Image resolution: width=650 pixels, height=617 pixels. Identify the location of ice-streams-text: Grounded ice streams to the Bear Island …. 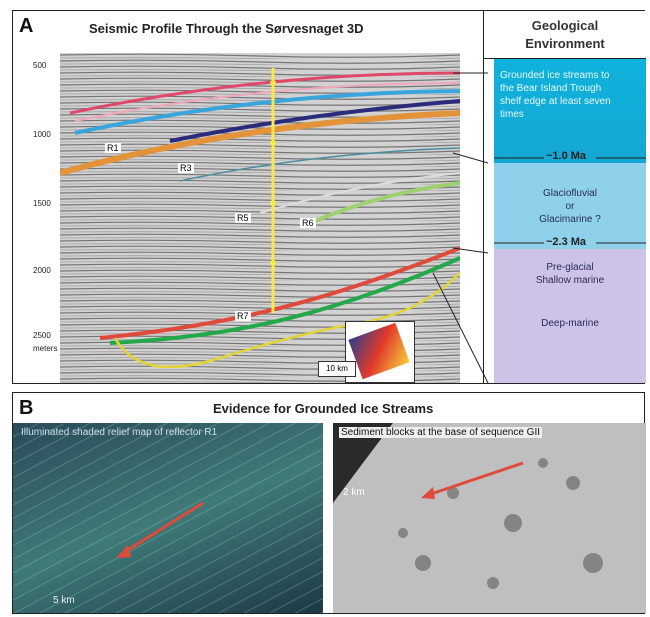
(555, 95).